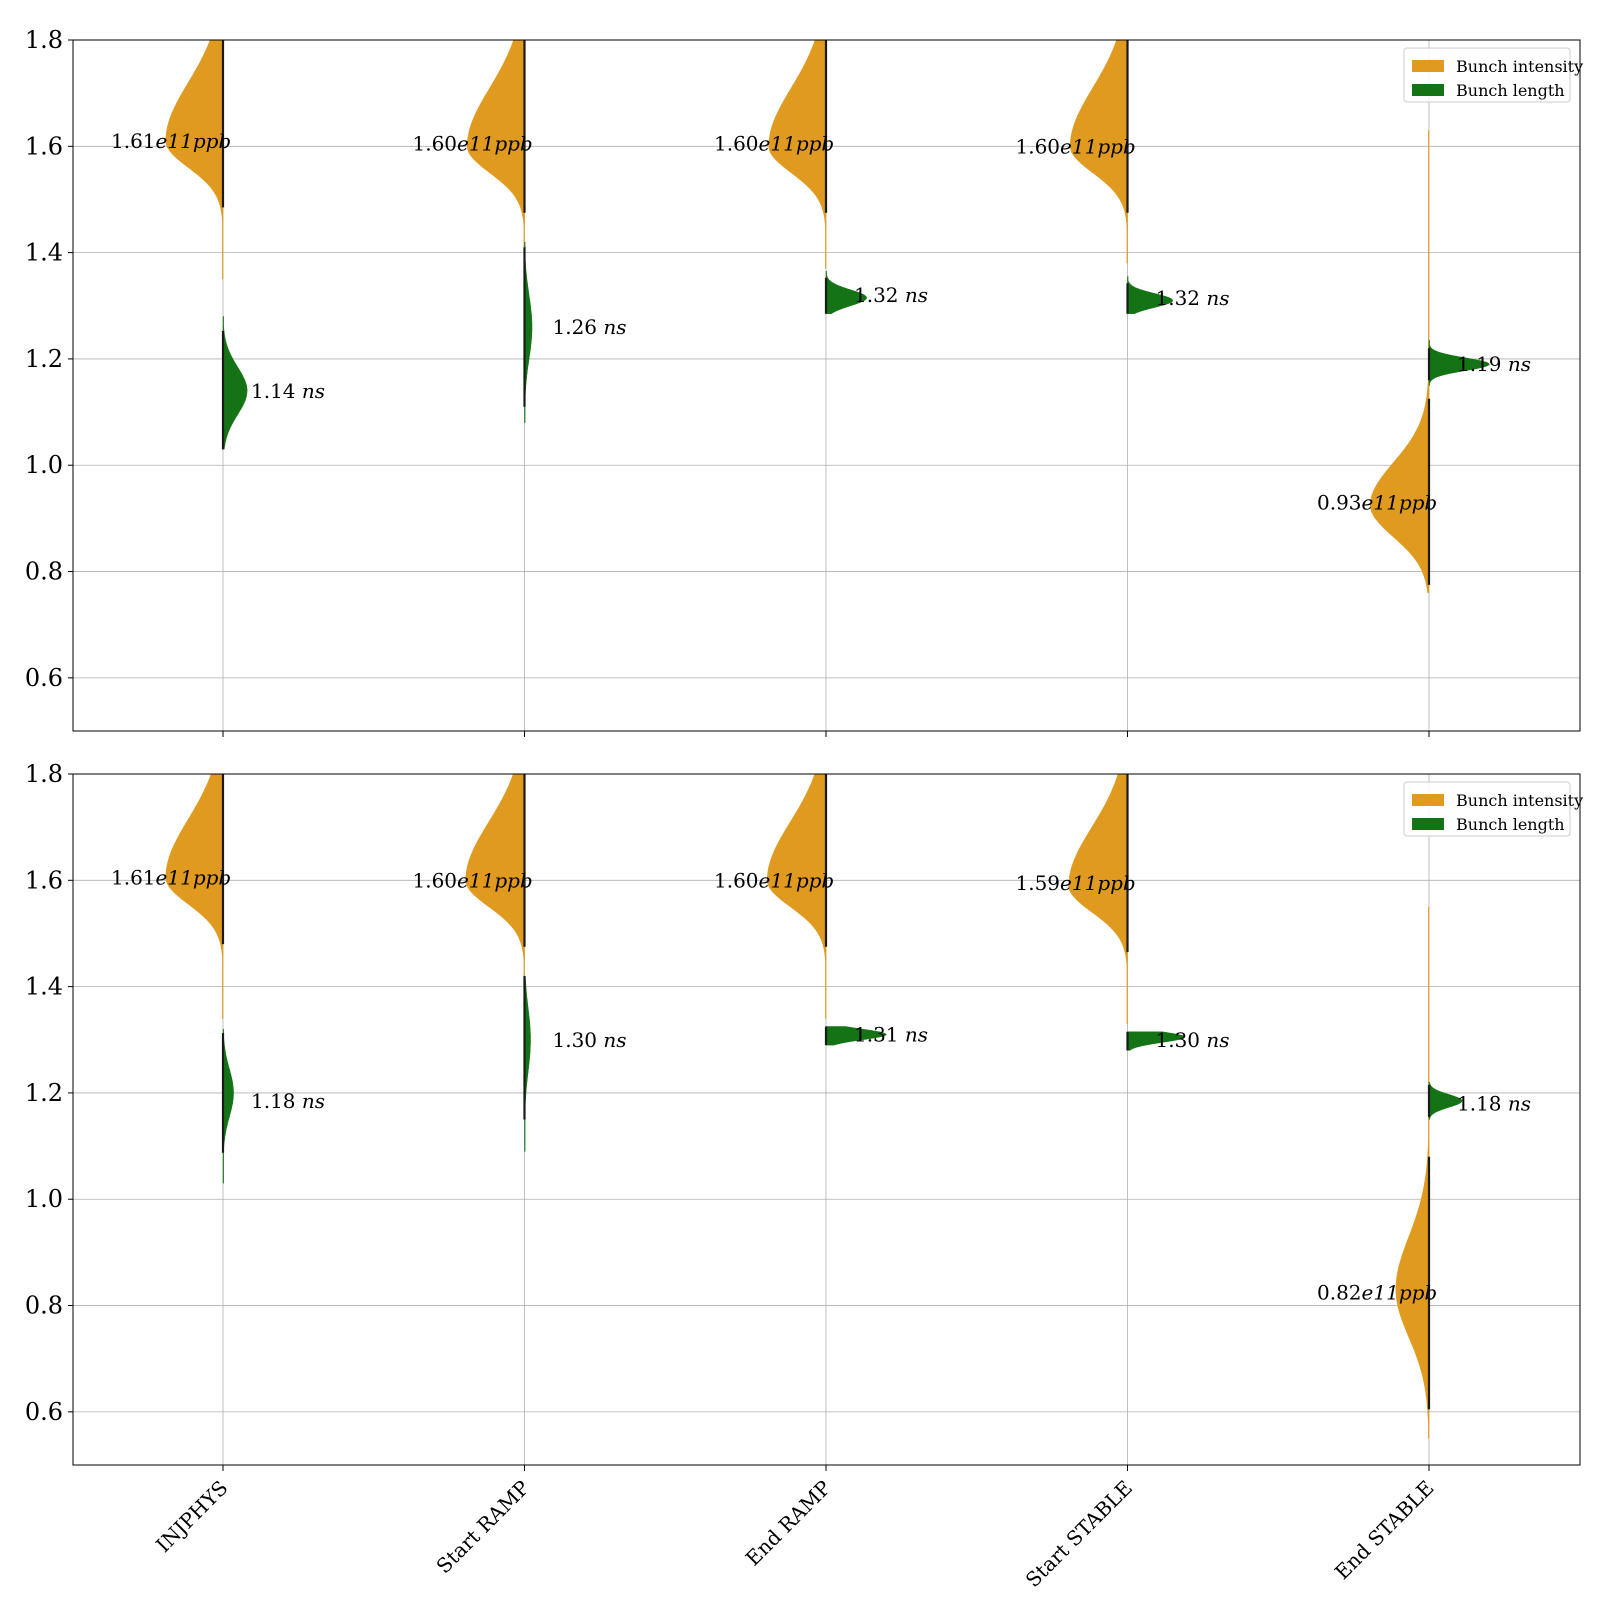 This screenshot has width=1600, height=1600. What do you see at coordinates (482, 1527) in the screenshot?
I see `x-category-label-1: Start RAMP` at bounding box center [482, 1527].